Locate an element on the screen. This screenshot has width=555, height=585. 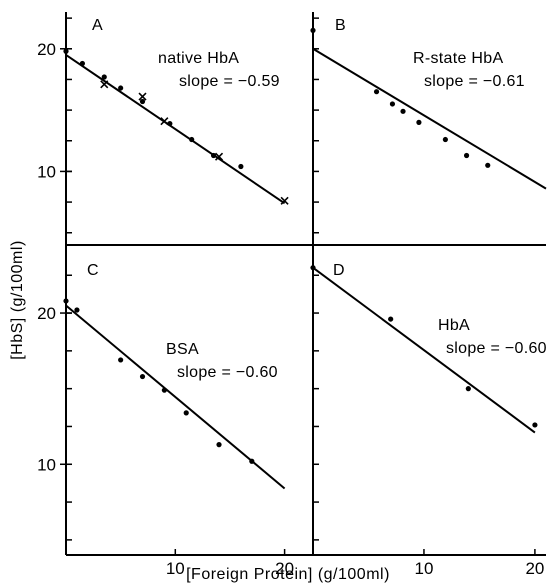
panel-b-letter: B is located at coordinates (340, 25).